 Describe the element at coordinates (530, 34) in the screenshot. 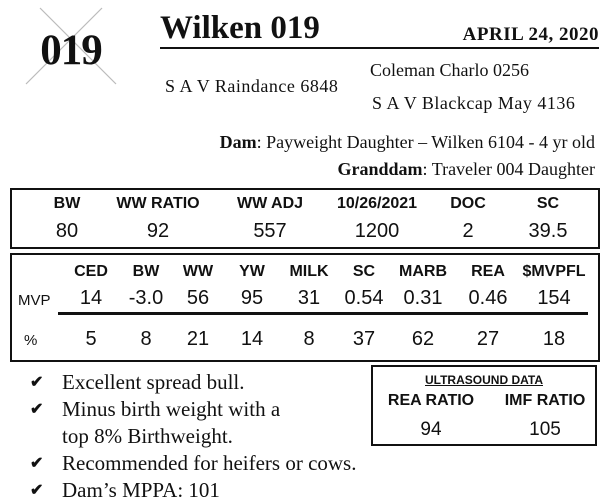

I see `sale-date: APRIL 24, 2020` at that location.